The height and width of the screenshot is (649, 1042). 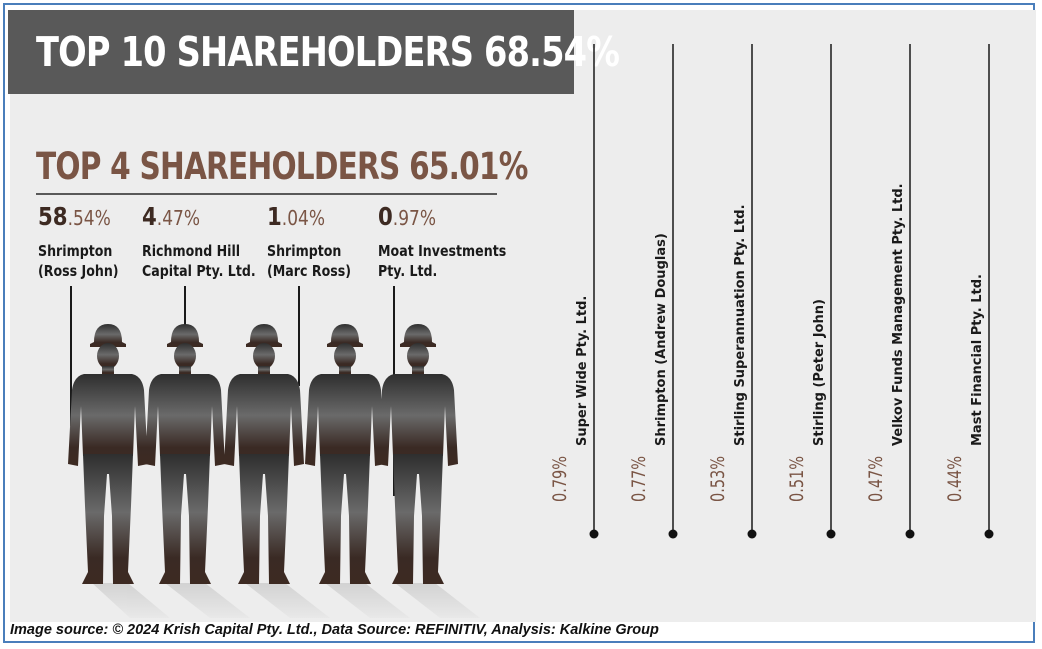 What do you see at coordinates (328, 52) in the screenshot?
I see `chart-title: TOP 10 SHAREHOLDERS 68.54%` at bounding box center [328, 52].